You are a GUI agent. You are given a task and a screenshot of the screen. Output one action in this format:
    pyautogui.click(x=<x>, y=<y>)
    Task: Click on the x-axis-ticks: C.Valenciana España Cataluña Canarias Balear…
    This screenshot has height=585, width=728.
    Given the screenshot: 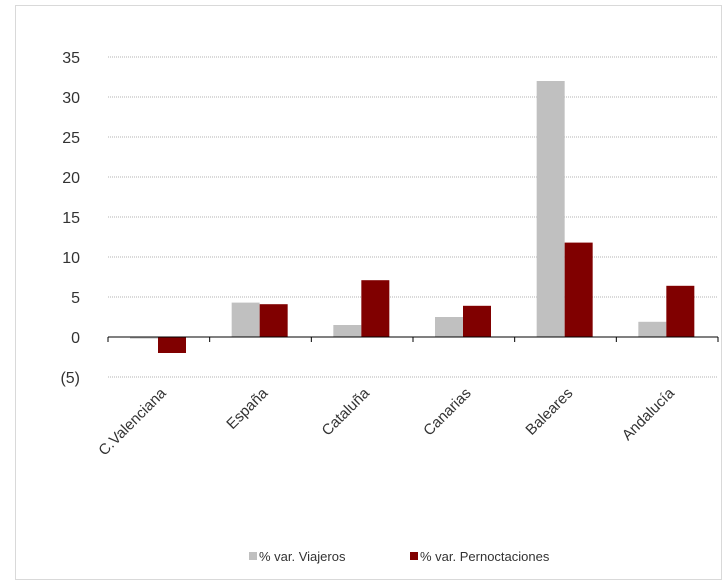 What is the action you would take?
    pyautogui.click(x=386, y=421)
    